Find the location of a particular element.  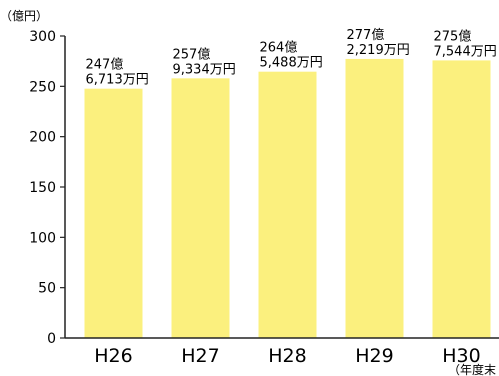

x-tick-label: H30 is located at coordinates (461, 356).